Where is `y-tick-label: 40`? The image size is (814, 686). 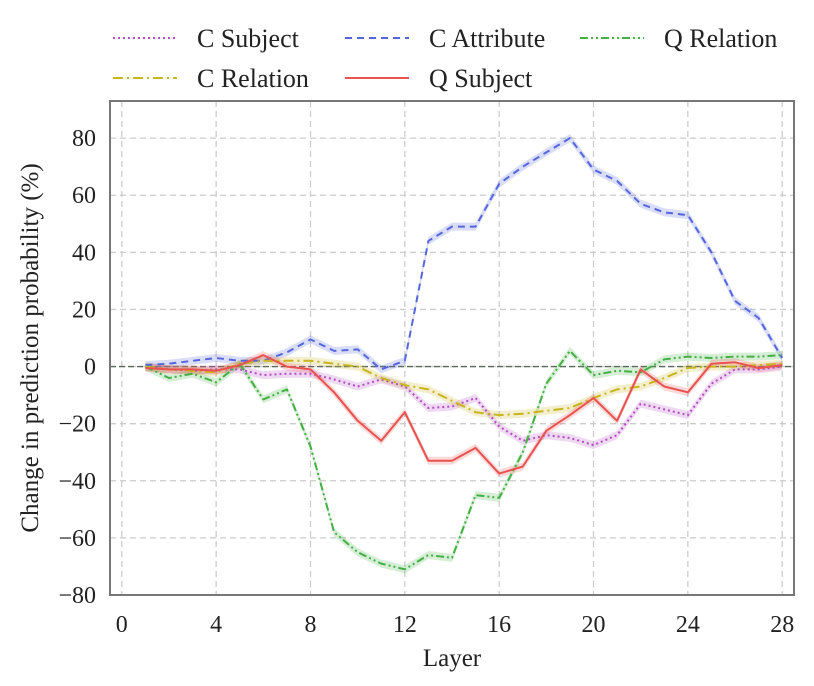 y-tick-label: 40 is located at coordinates (84, 253).